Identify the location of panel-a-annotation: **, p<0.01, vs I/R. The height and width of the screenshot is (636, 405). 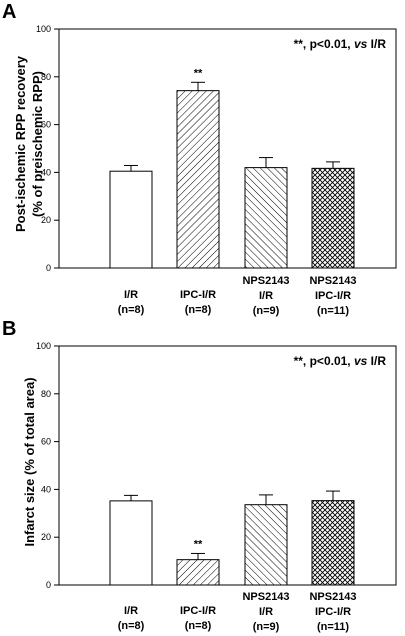
(340, 44).